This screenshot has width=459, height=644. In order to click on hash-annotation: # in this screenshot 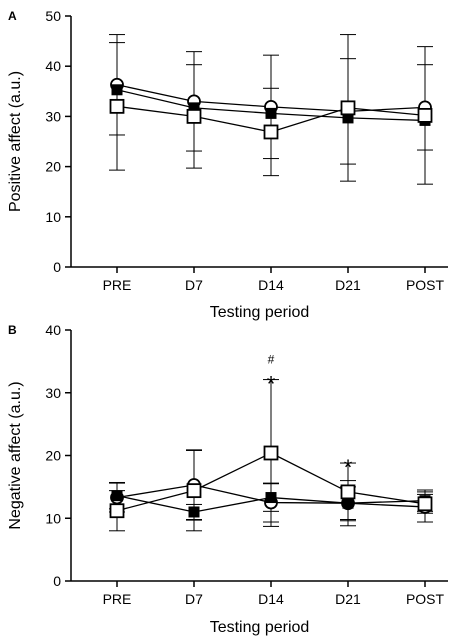, I will do `click(271, 360)`.